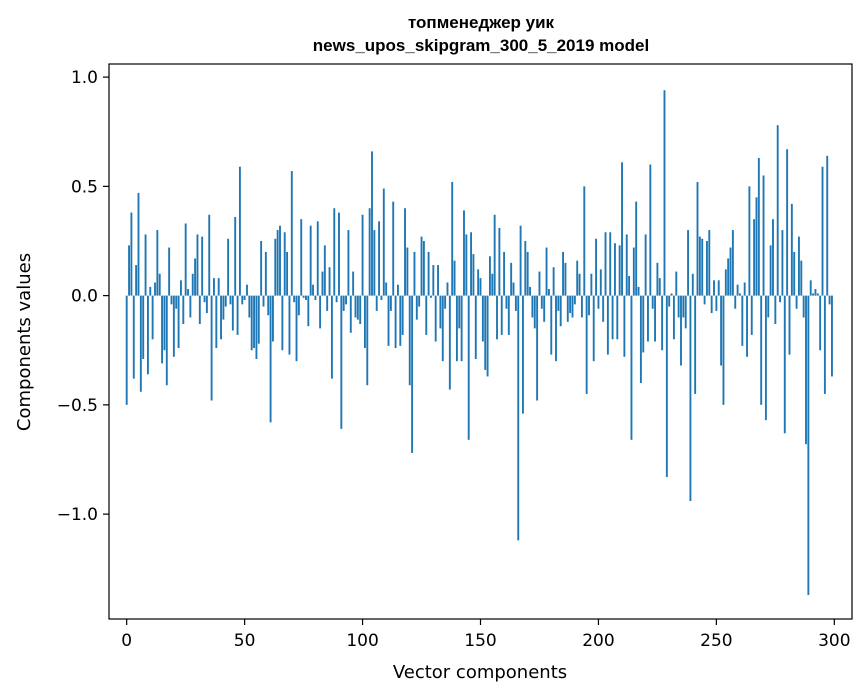  What do you see at coordinates (77, 406) in the screenshot?
I see `y-tick-label: −0.5` at bounding box center [77, 406].